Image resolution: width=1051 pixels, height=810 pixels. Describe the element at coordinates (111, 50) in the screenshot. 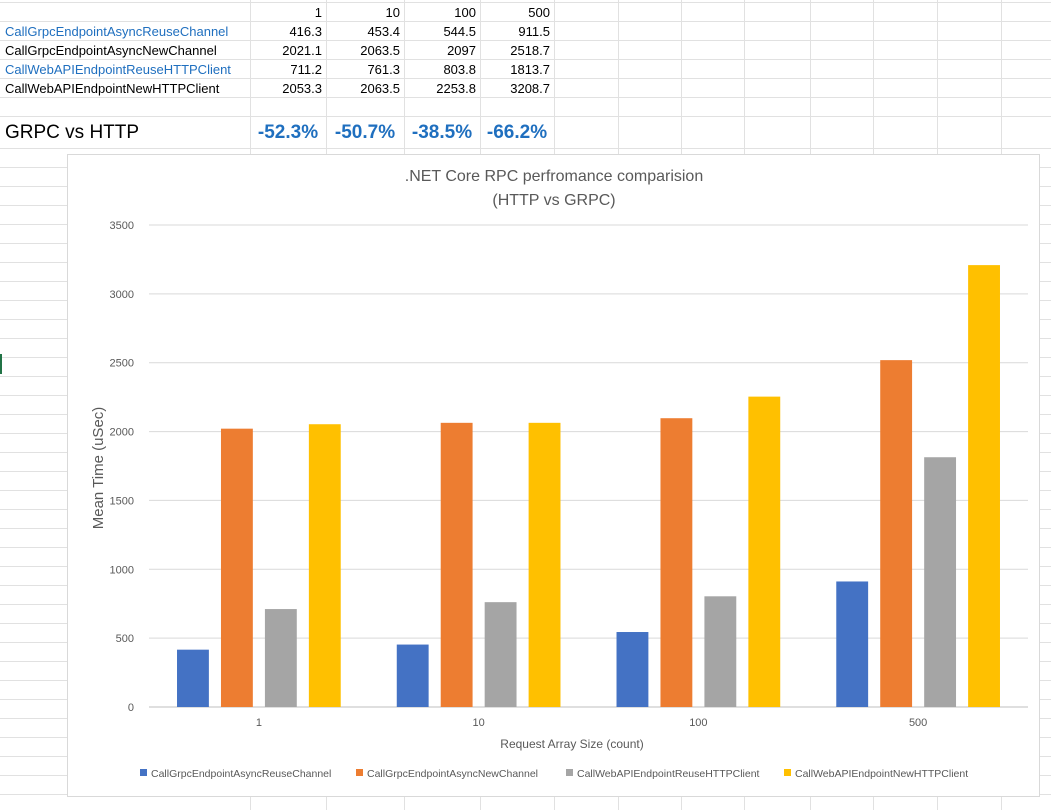

I see `row-label-grpc-new: CallGrpcEndpointAsyncNewChannel` at that location.